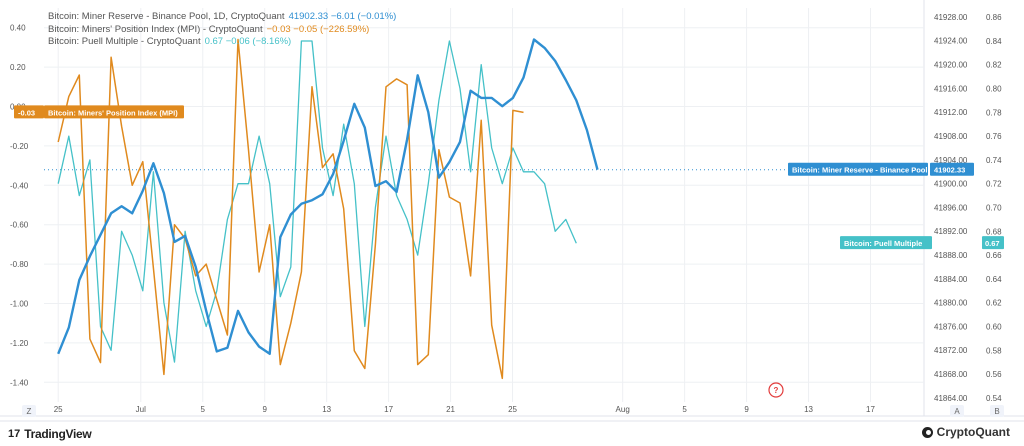 Image resolution: width=1024 pixels, height=446 pixels. I want to click on puell-axis-tick: 0.80, so click(994, 89).